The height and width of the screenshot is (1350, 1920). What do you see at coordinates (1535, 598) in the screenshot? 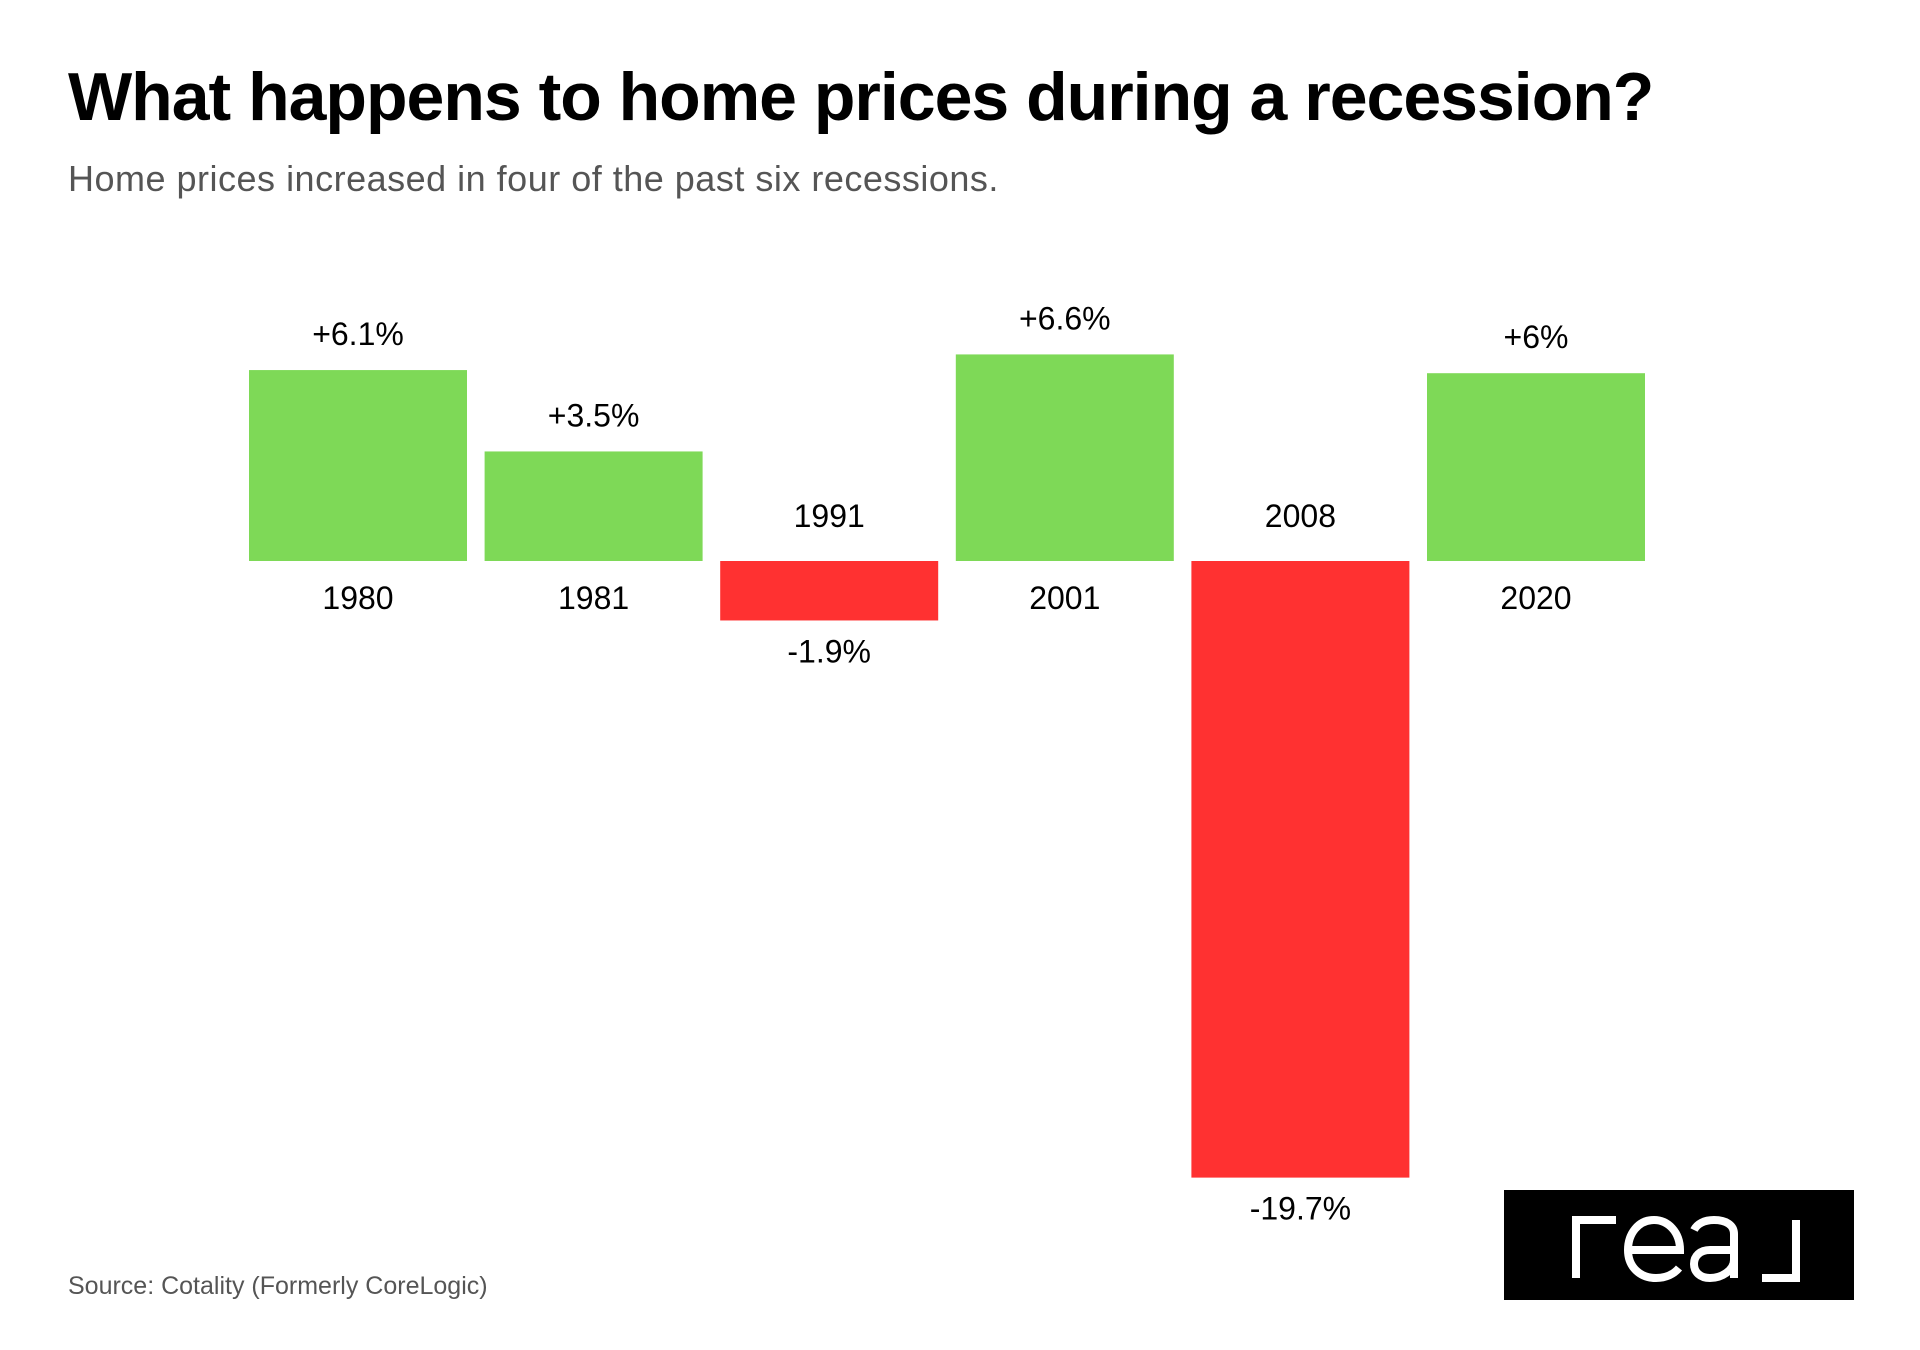
I see `category-label-2020: 2020` at bounding box center [1535, 598].